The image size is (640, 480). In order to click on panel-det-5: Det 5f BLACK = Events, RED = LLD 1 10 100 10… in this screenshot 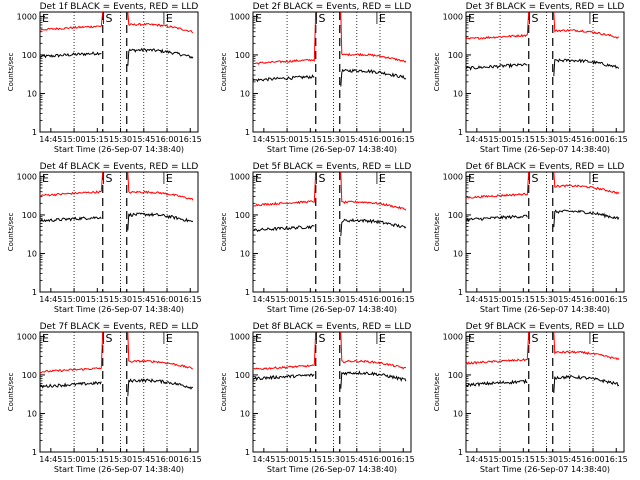, I will do `click(317, 238)`.